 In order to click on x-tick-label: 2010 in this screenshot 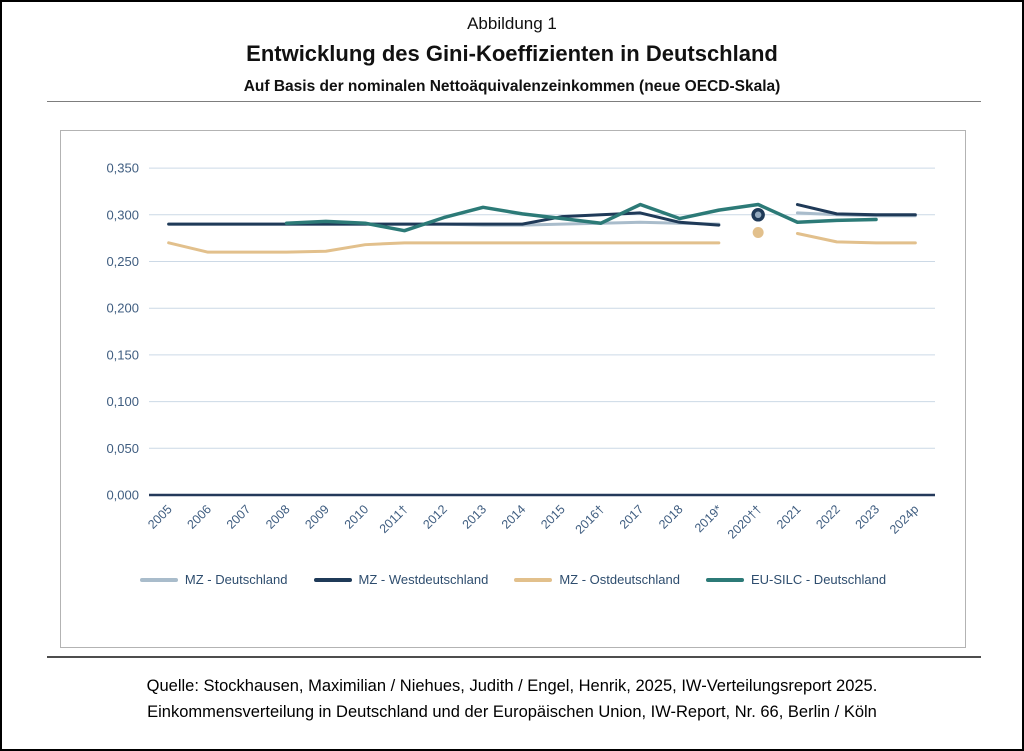, I will do `click(357, 517)`.